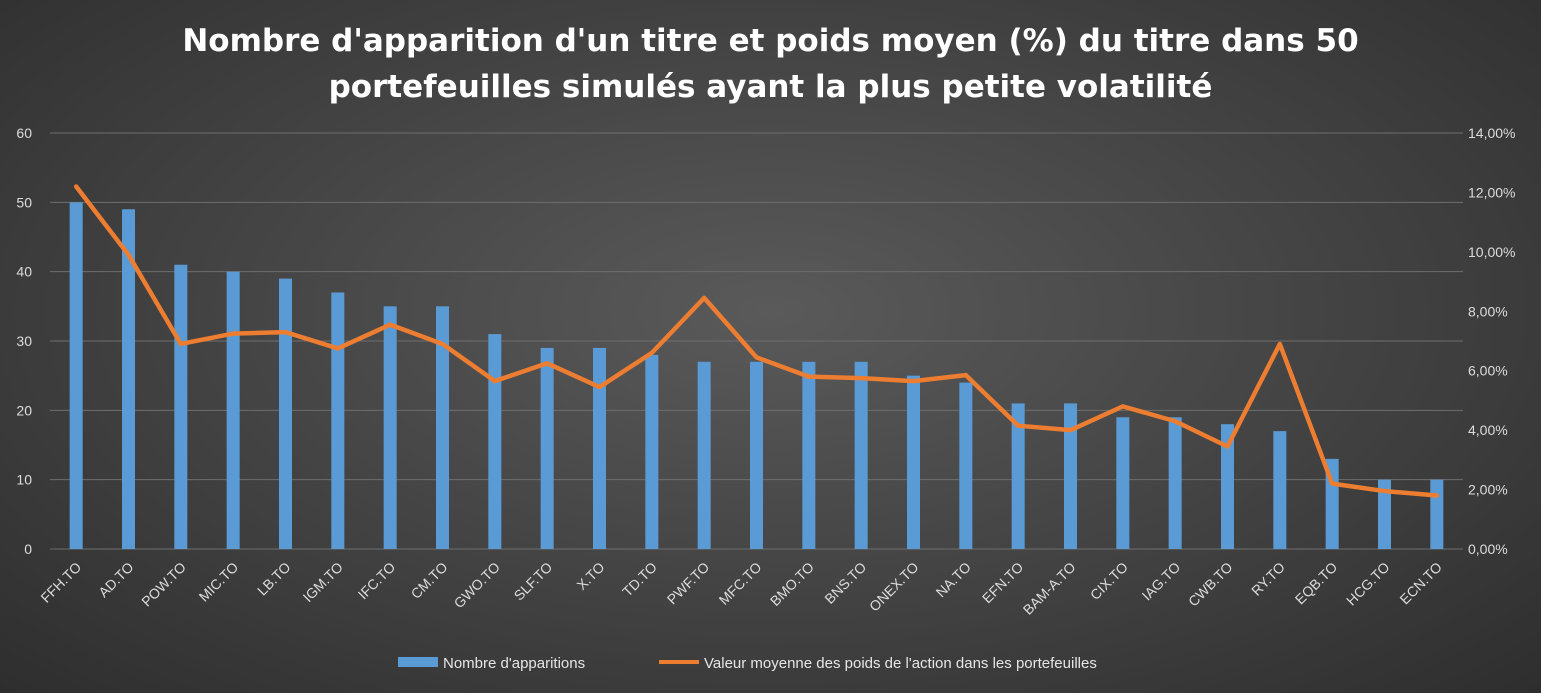 The image size is (1541, 693). I want to click on x-tick-label: POW.TO, so click(163, 584).